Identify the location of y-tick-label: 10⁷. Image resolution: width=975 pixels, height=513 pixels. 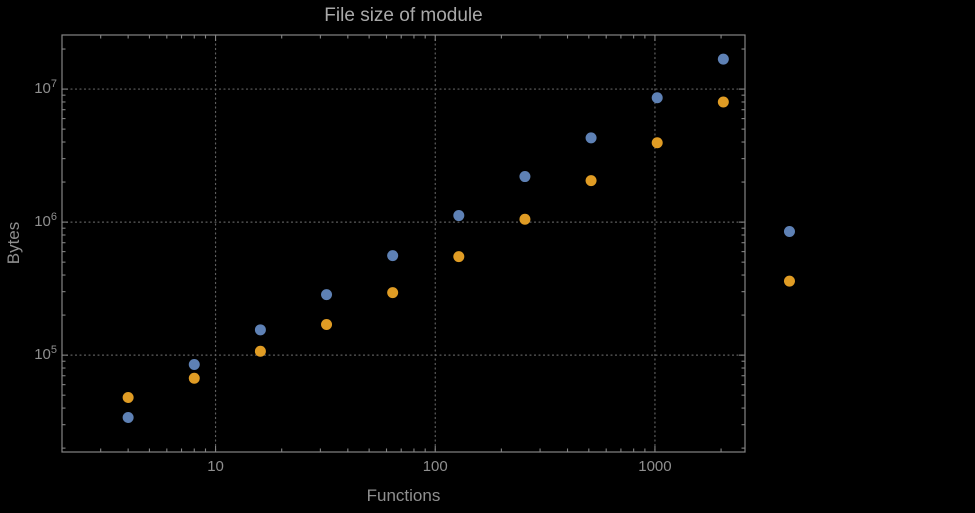
(45, 88).